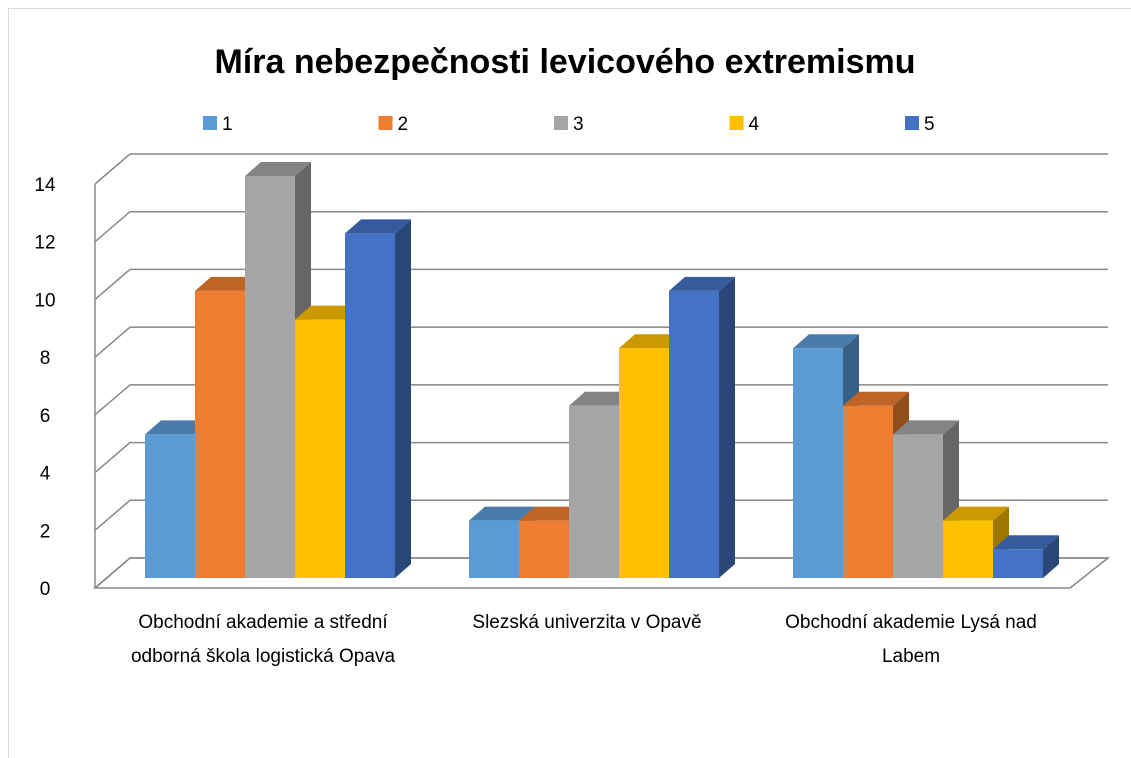 The image size is (1131, 758). Describe the element at coordinates (578, 124) in the screenshot. I see `legend-label: 3` at that location.